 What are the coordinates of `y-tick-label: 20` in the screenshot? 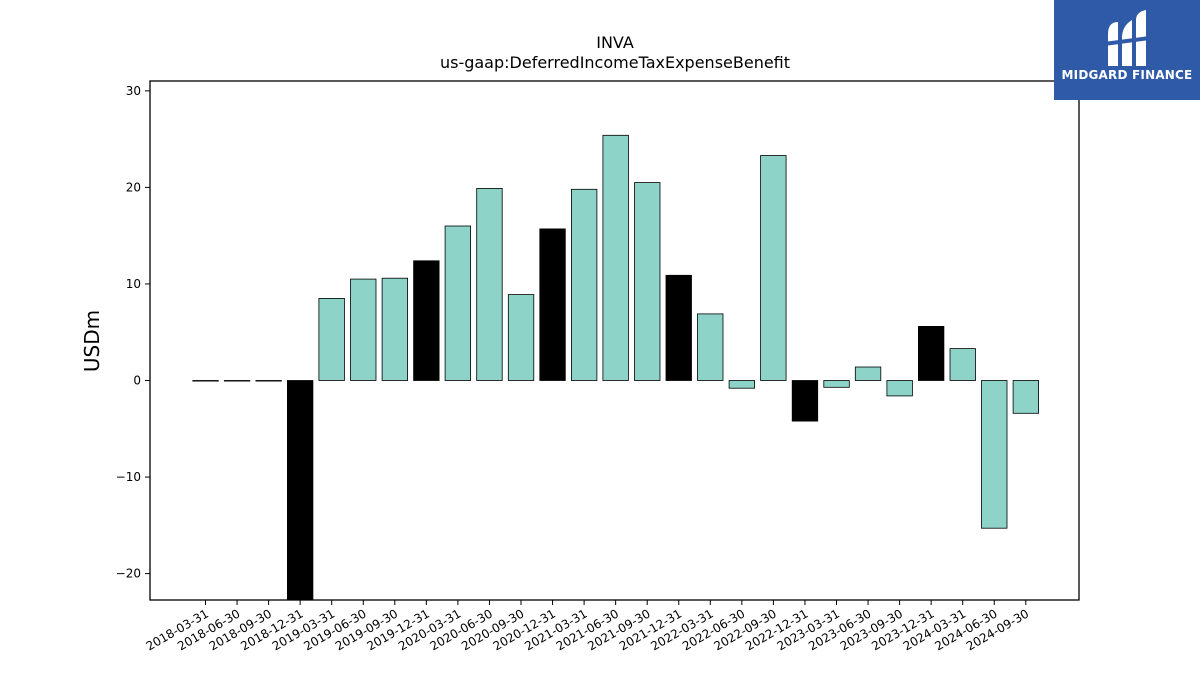 It's located at (133, 187).